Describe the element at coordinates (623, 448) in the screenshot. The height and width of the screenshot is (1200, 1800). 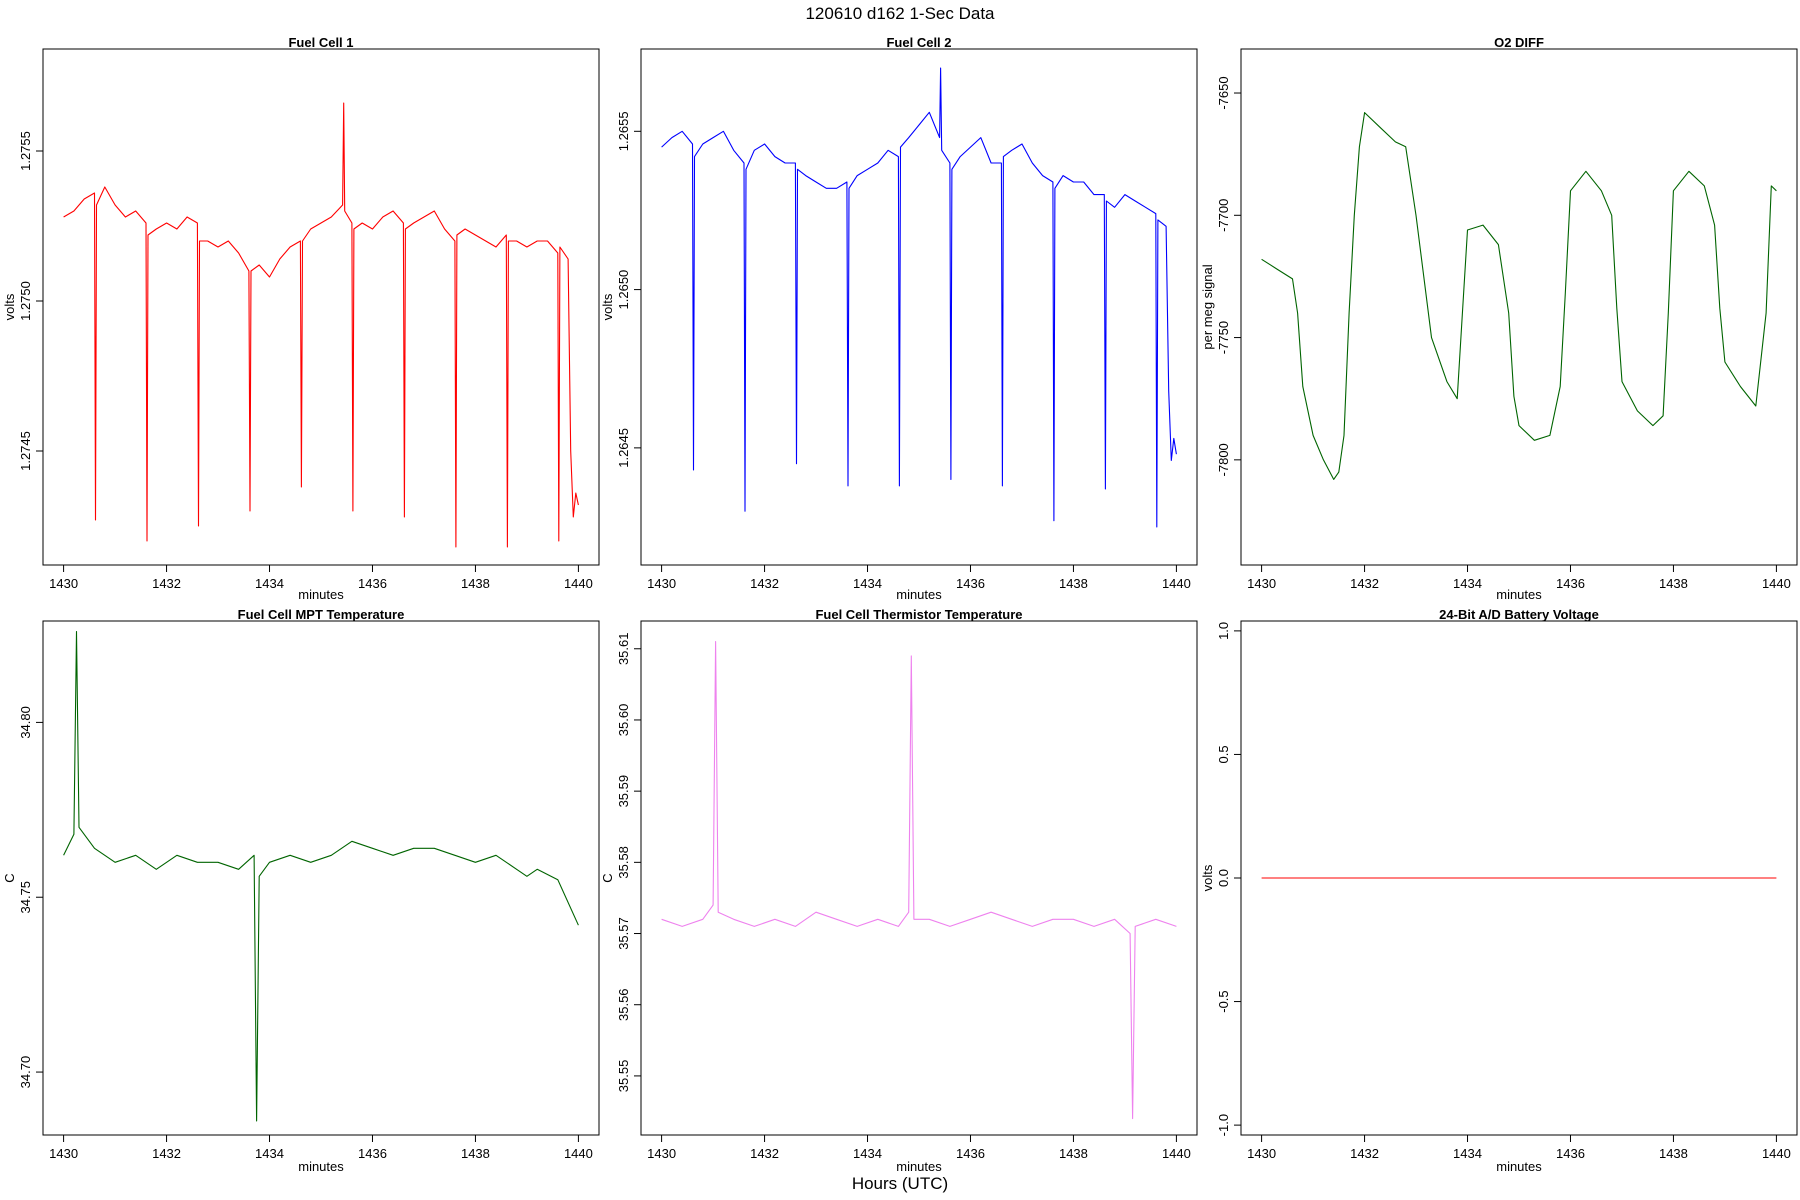
I see `y-tick-label: 1.2645` at that location.